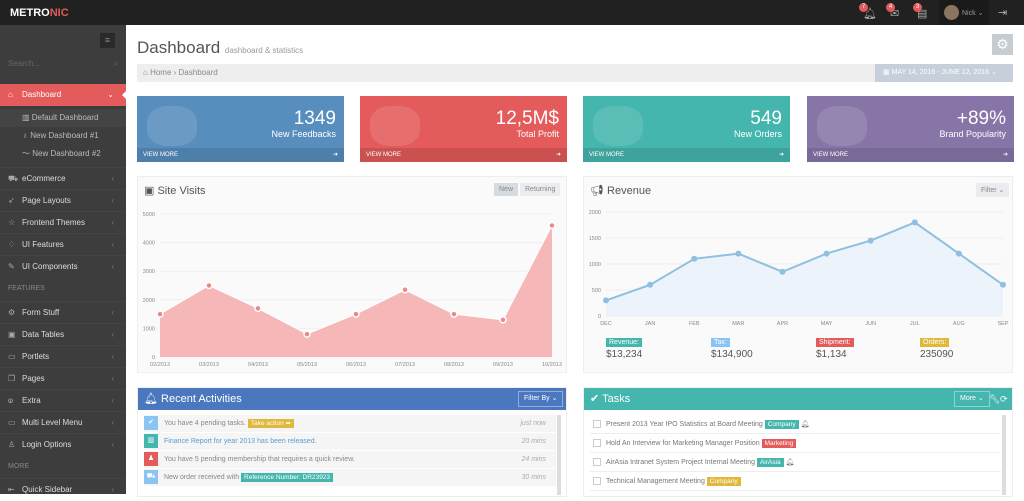 This screenshot has height=501, width=1024. I want to click on summary-label: Tax:, so click(720, 342).